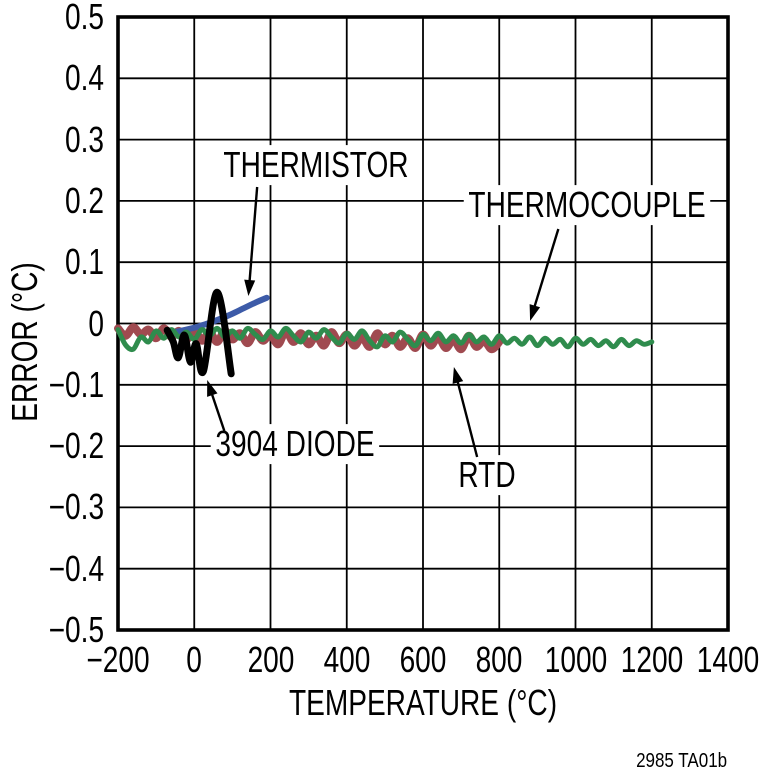 Image resolution: width=760 pixels, height=779 pixels. What do you see at coordinates (24, 342) in the screenshot?
I see `y-axis-title: ERROR (°C)` at bounding box center [24, 342].